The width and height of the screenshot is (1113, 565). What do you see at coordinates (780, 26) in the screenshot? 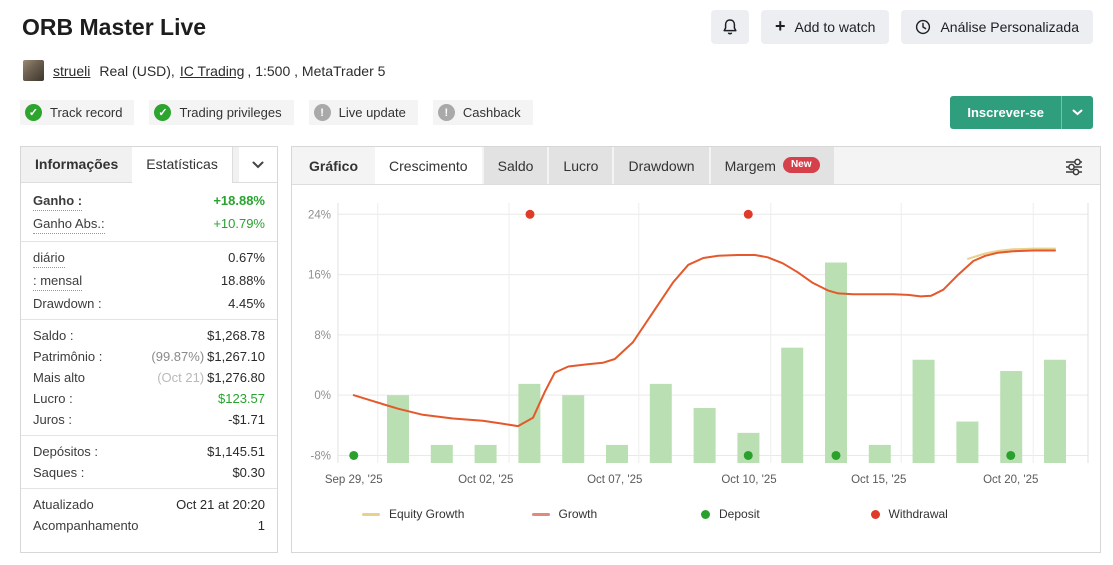
I see `plus-icon: +` at bounding box center [780, 26].